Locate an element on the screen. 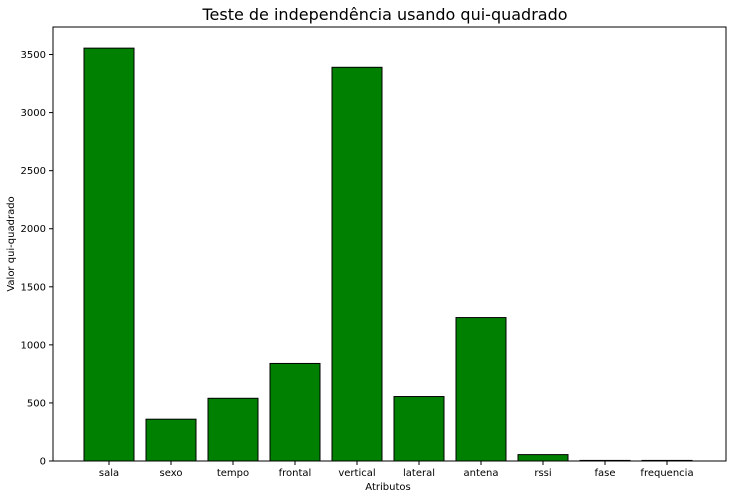 This screenshot has height=499, width=733. y-tick-label: 3500 is located at coordinates (33, 55).